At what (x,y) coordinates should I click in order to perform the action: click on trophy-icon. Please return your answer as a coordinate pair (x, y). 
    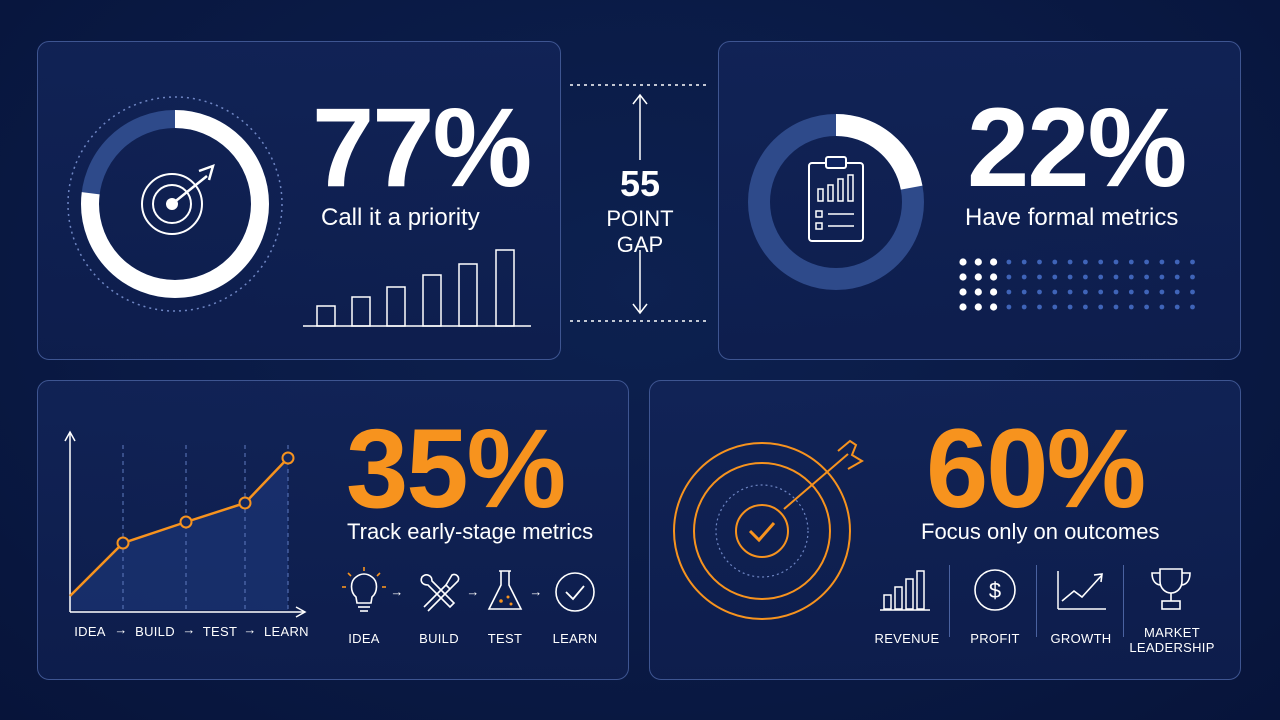
    Looking at the image, I should click on (1171, 589).